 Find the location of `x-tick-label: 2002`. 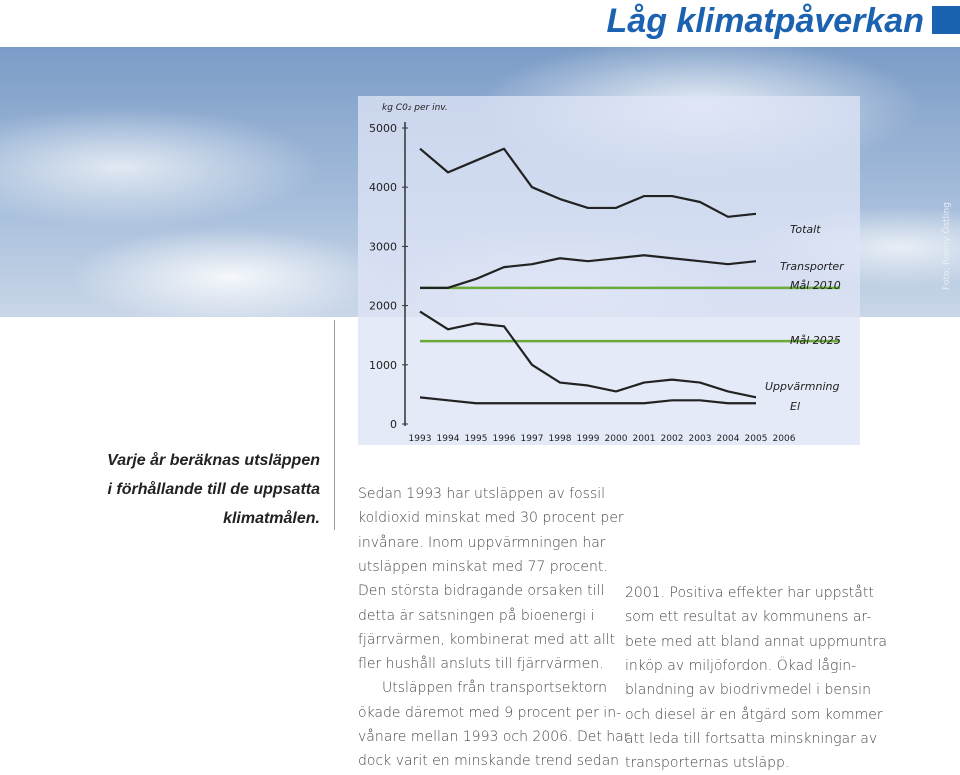

x-tick-label: 2002 is located at coordinates (672, 439).